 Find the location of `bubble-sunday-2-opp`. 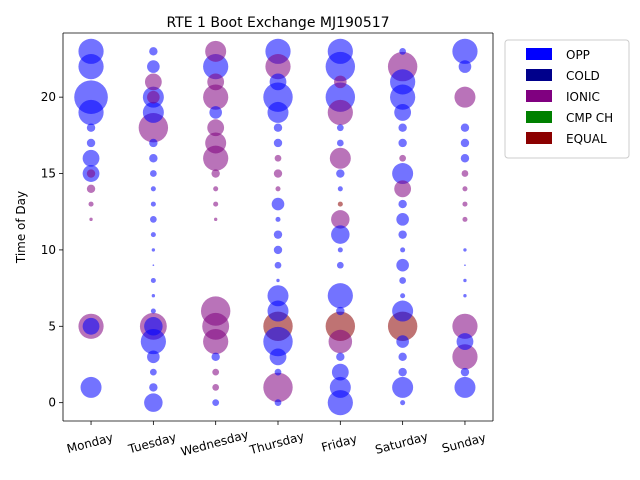

bubble-sunday-2-opp is located at coordinates (465, 372).